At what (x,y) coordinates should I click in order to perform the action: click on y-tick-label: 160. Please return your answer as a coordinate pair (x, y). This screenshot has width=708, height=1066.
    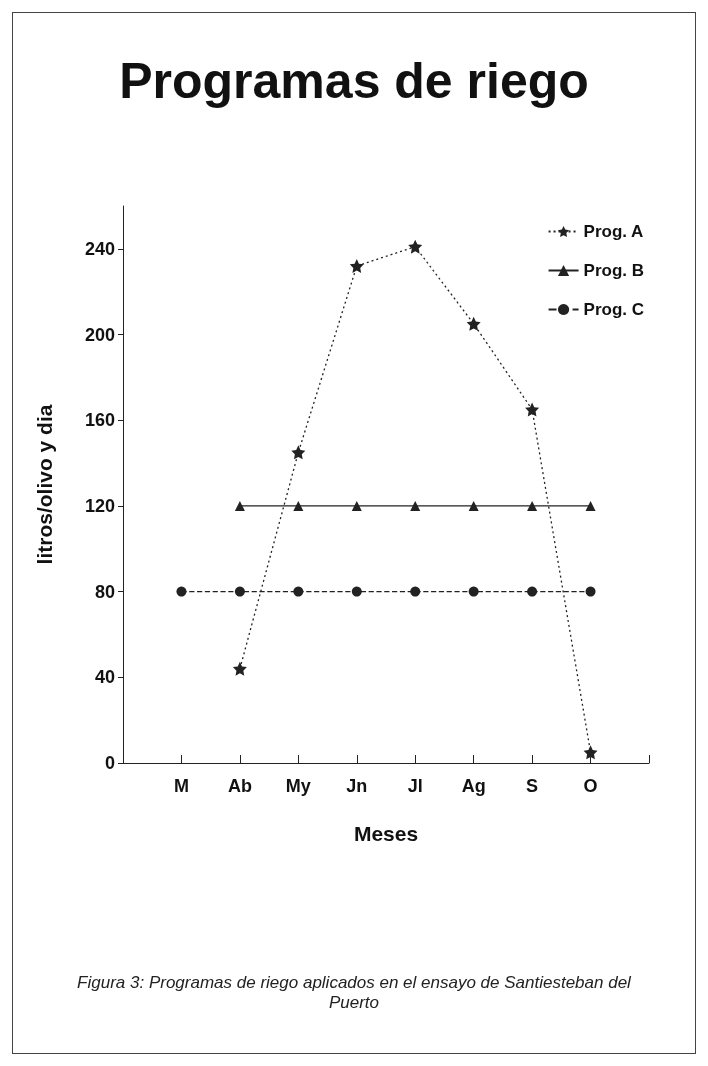
    Looking at the image, I should click on (99, 420).